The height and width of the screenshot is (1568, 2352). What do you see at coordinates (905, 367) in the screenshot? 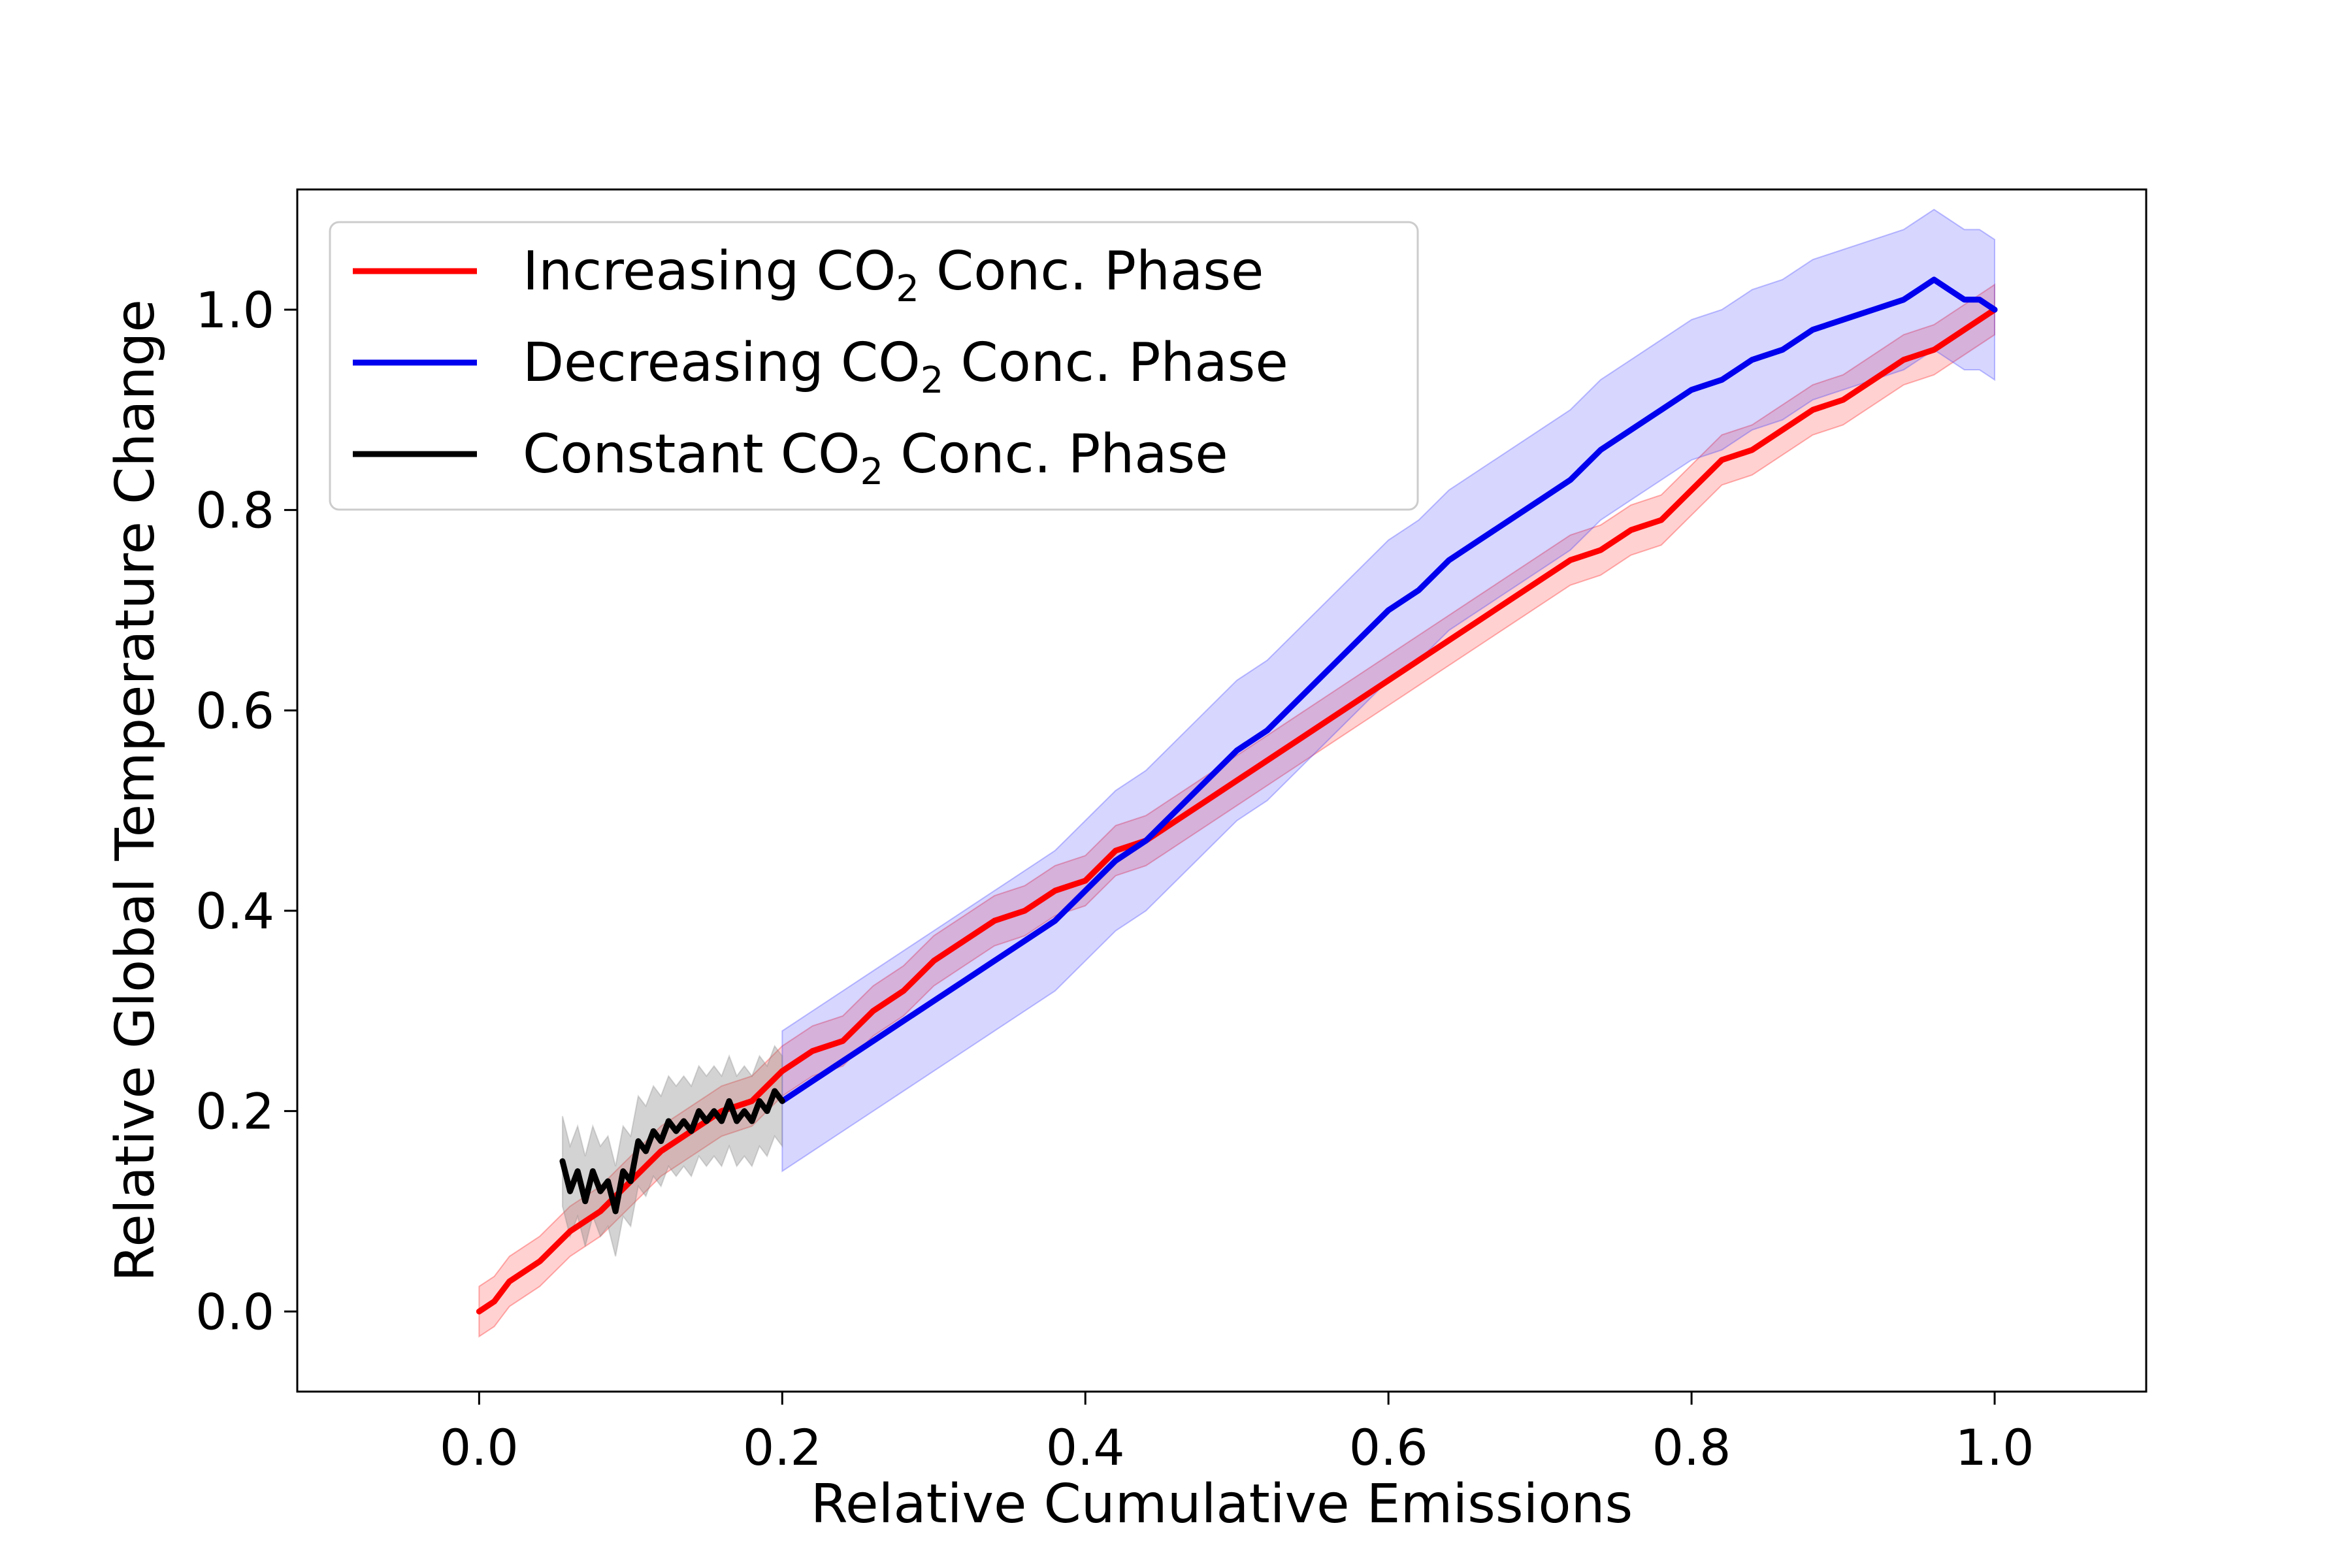
I see `legend-label-1: Decreasing CO2 Conc. Phase` at bounding box center [905, 367].